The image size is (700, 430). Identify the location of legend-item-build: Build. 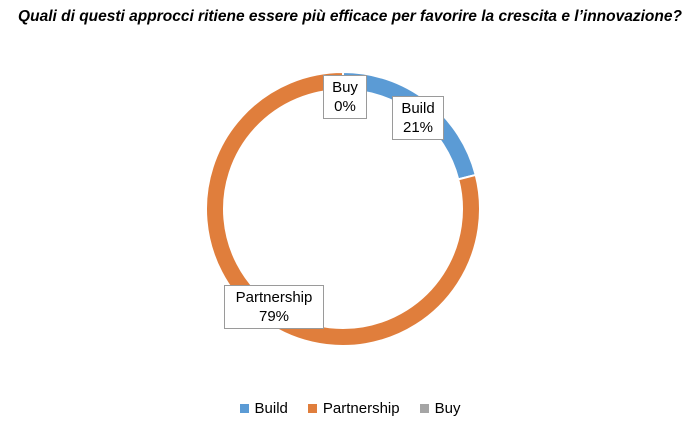
(263, 408).